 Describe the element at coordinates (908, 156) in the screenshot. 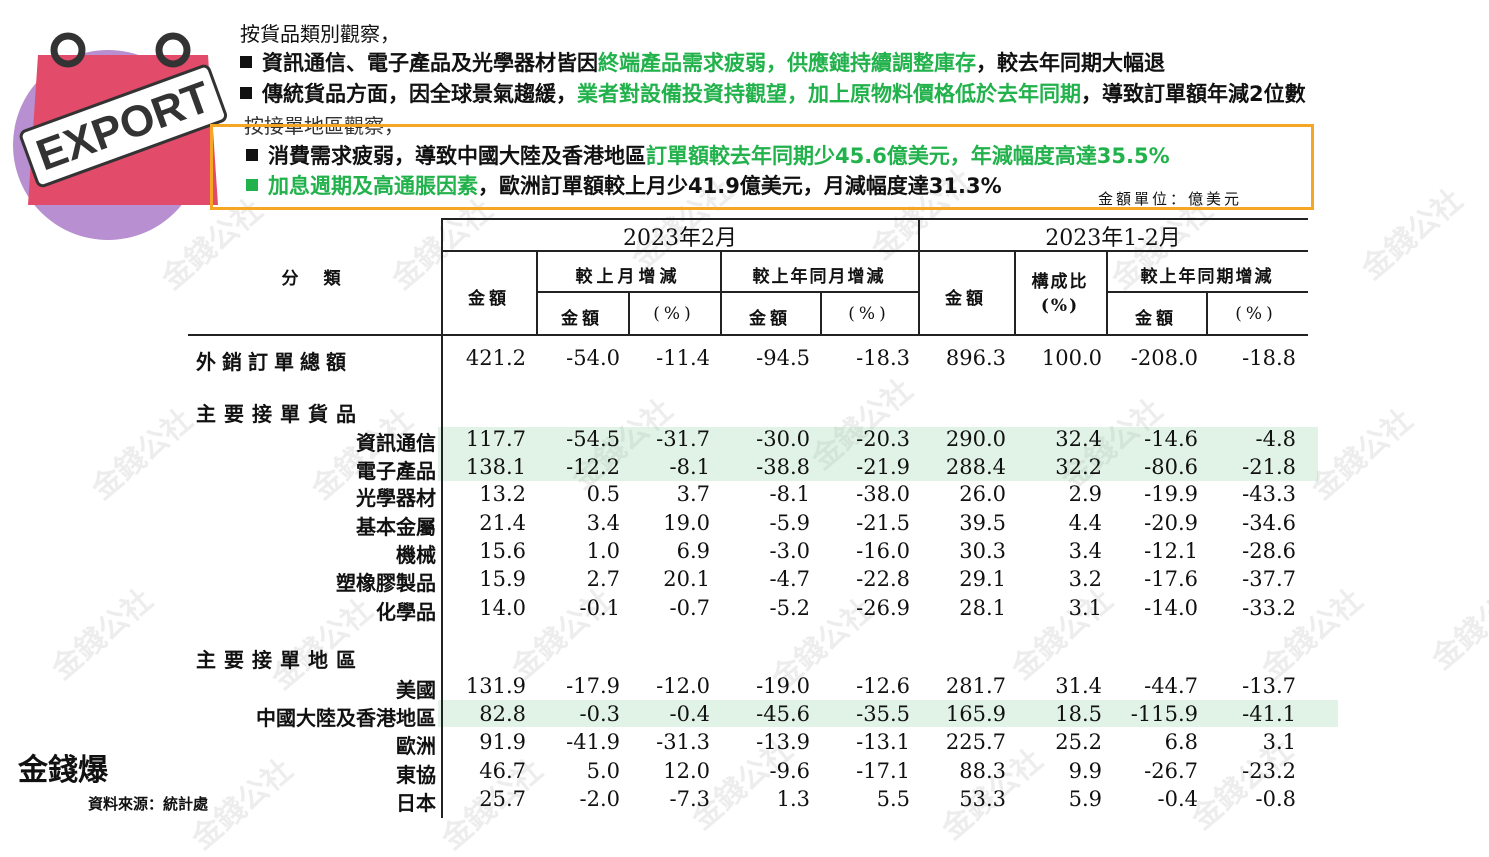

I see `bullet-3-b: 訂單額較去年同期少45.6億美元，年減幅度高達35.5%` at that location.